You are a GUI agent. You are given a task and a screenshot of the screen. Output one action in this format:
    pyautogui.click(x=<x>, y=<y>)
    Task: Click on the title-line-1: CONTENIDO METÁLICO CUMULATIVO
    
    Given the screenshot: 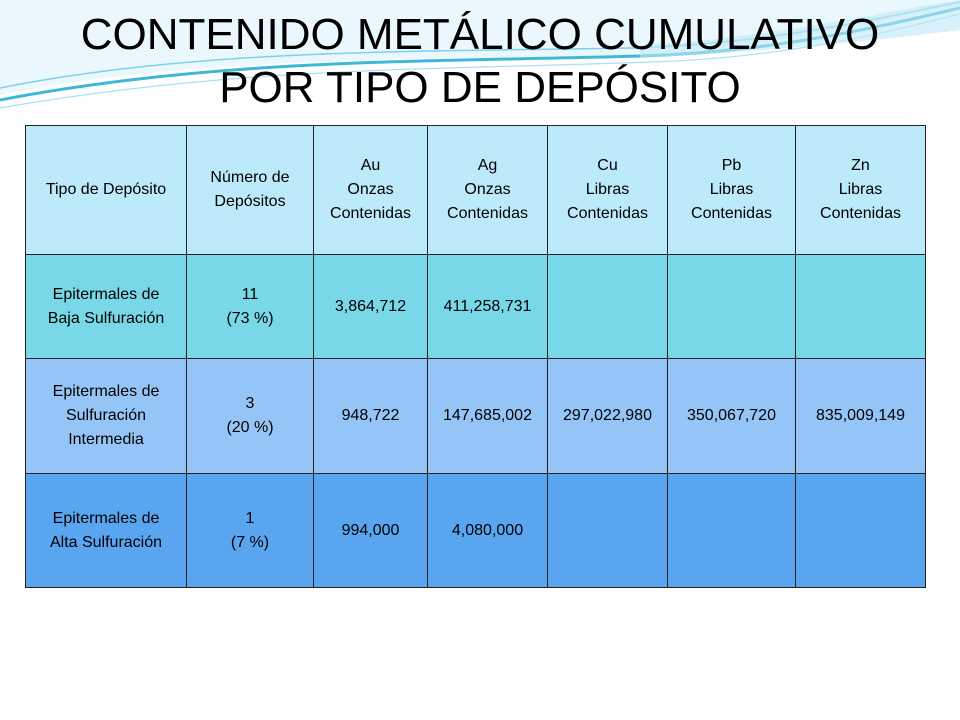 What is the action you would take?
    pyautogui.click(x=480, y=34)
    